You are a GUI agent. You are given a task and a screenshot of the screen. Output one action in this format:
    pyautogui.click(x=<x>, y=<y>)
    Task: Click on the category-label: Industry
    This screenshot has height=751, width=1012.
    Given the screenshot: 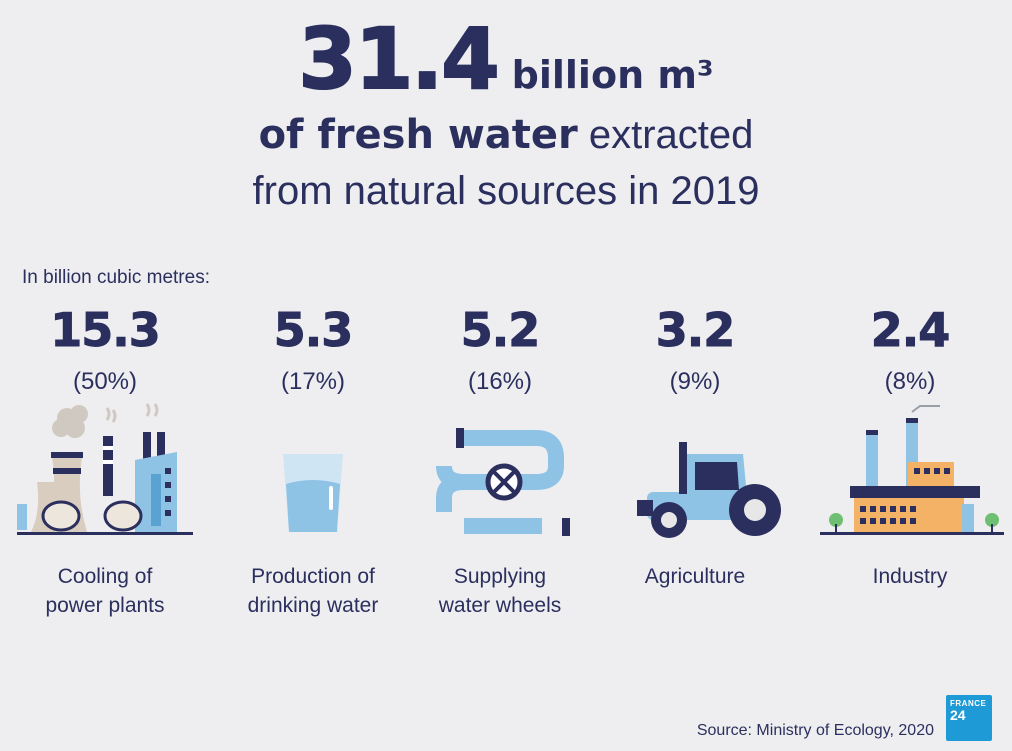 What is the action you would take?
    pyautogui.click(x=910, y=576)
    